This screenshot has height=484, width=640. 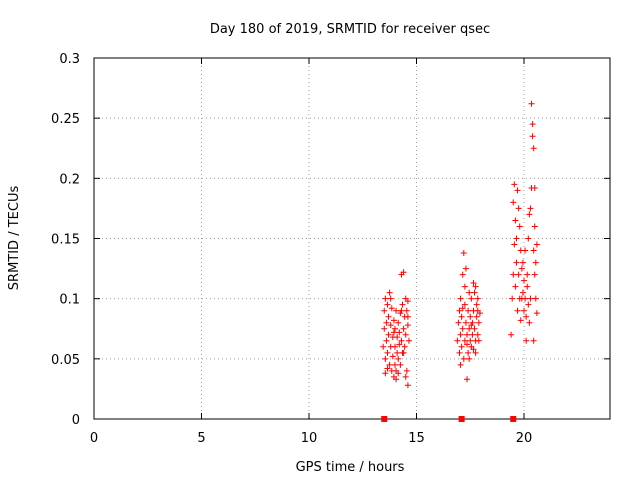 I want to click on y-tick-label-1: 0.05, so click(x=65, y=360).